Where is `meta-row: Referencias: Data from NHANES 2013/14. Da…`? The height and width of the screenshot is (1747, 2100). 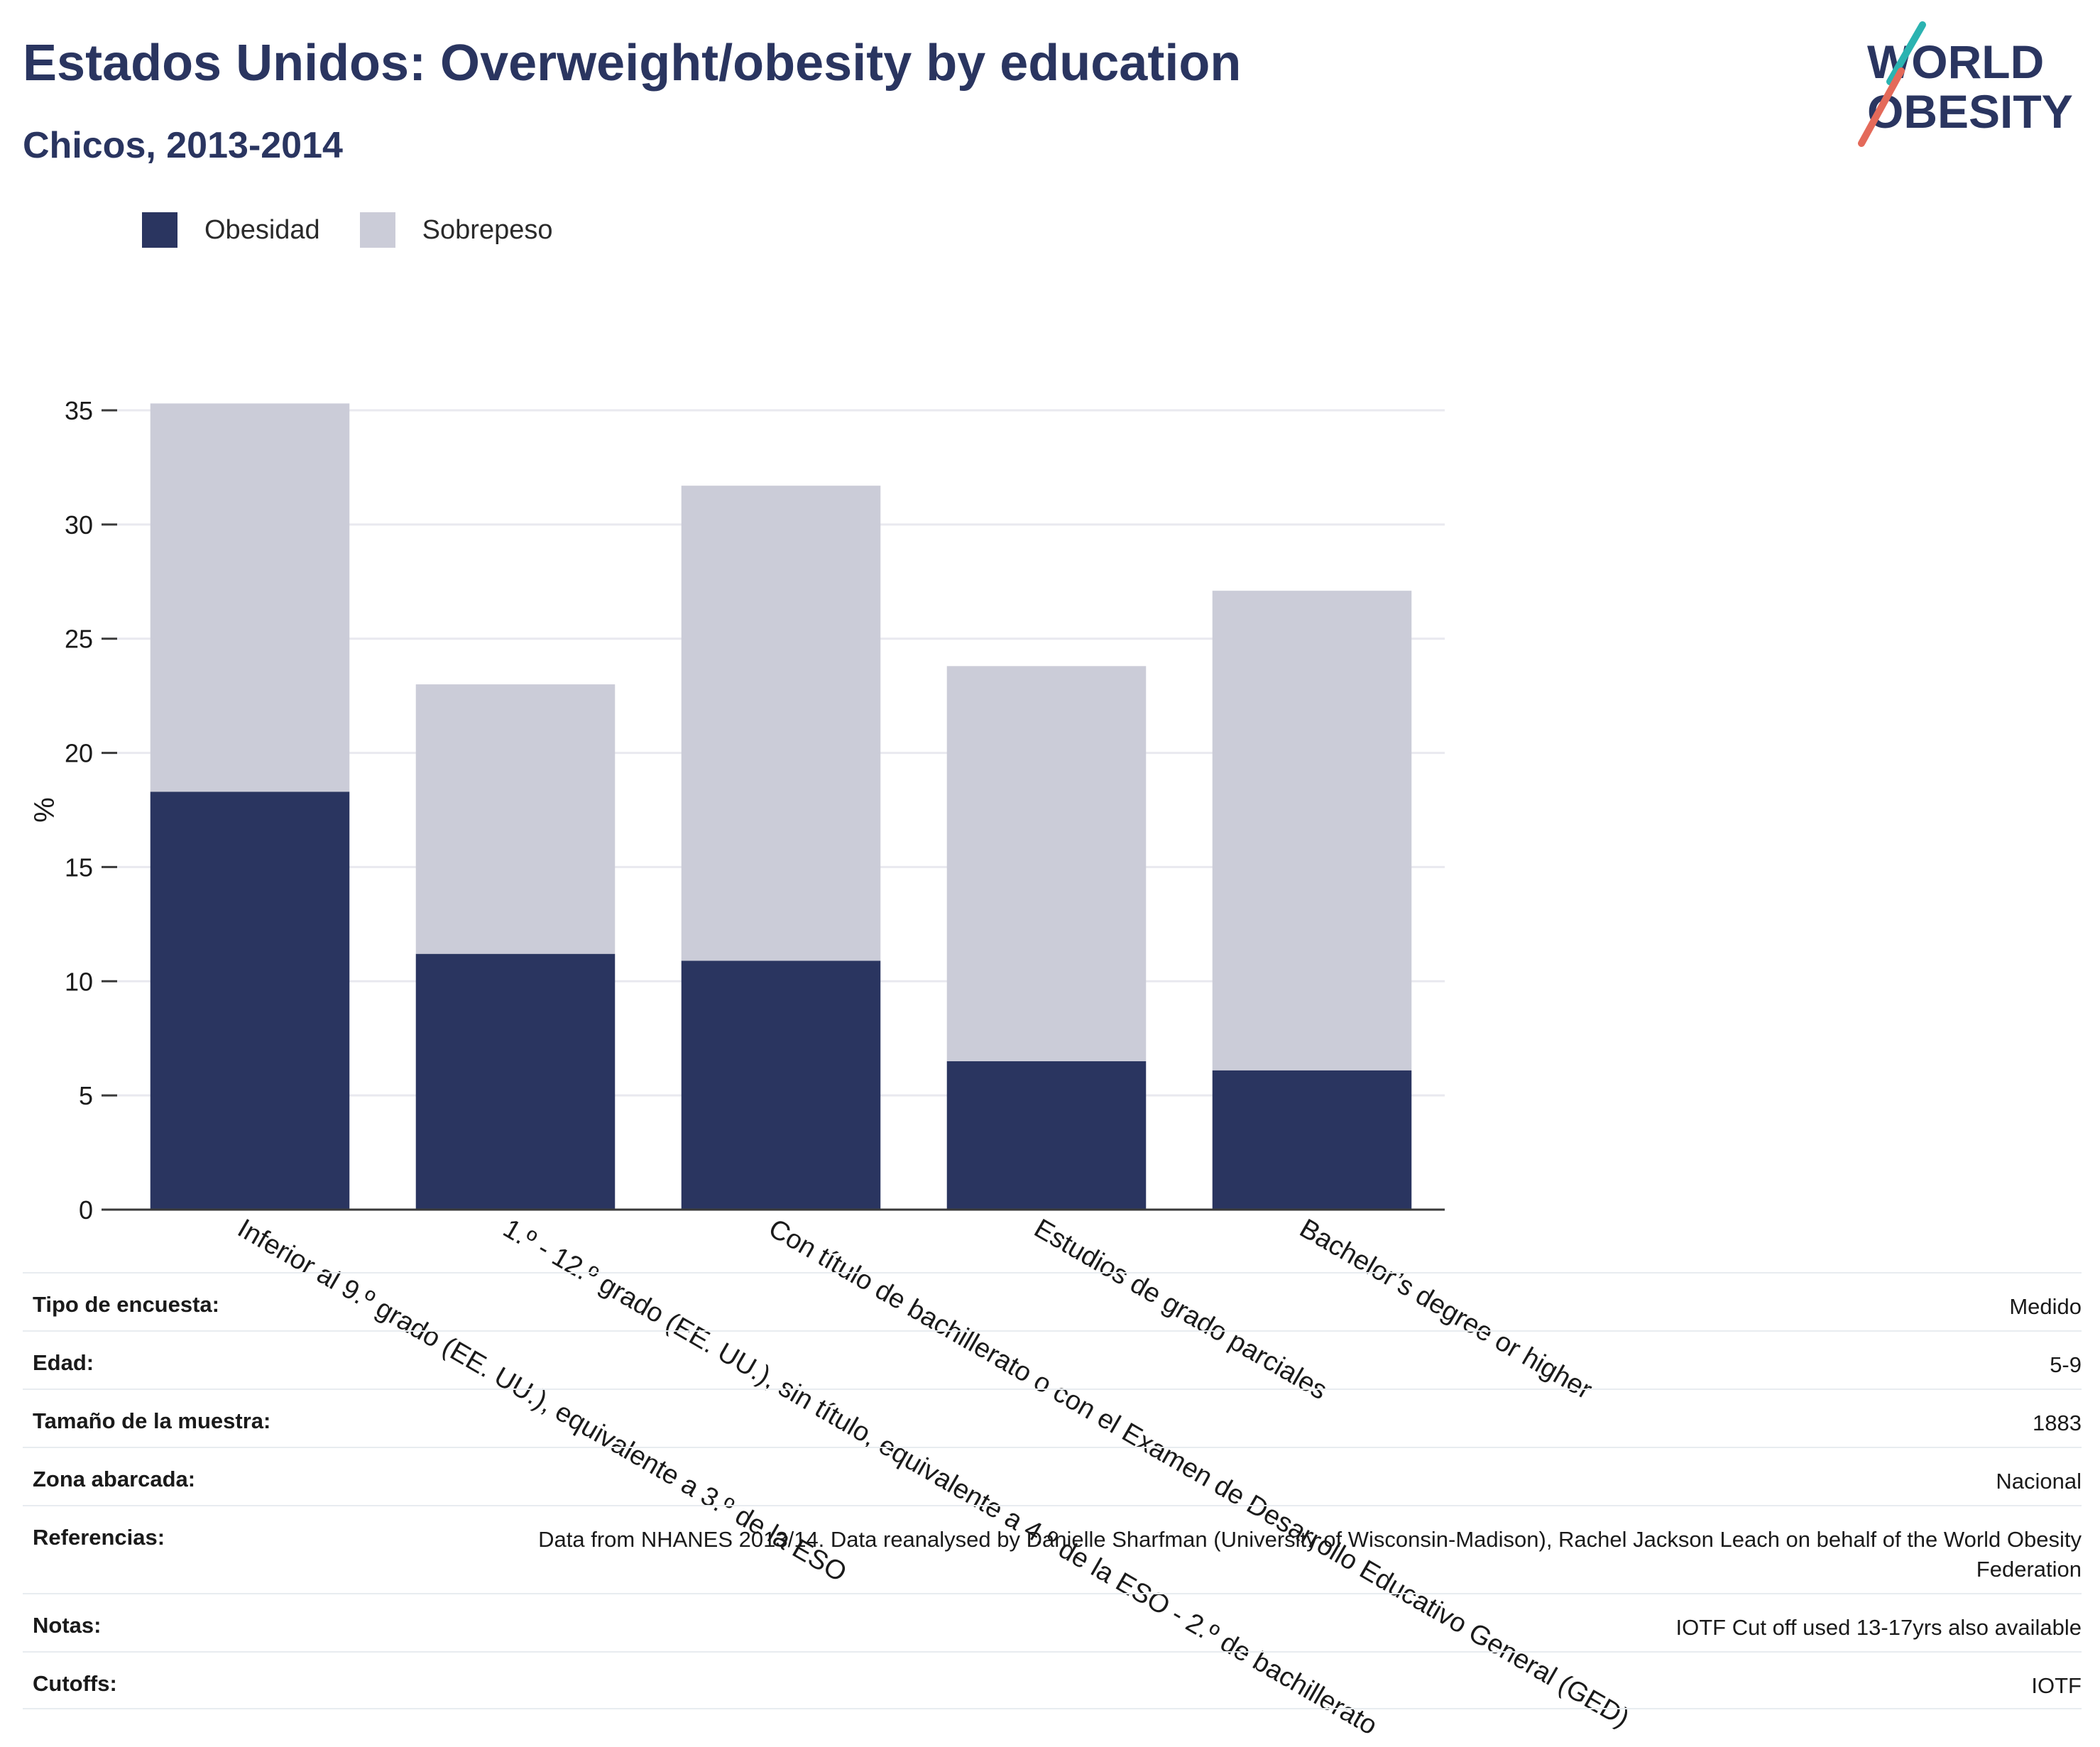 meta-row: Referencias: Data from NHANES 2013/14. Da… is located at coordinates (1052, 1549).